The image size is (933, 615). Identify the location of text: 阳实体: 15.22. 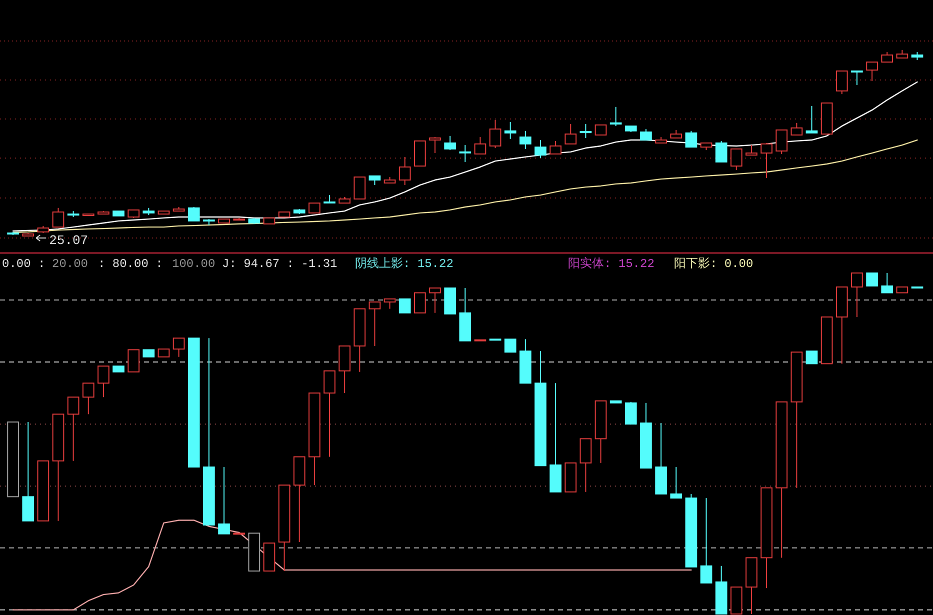
(611, 263).